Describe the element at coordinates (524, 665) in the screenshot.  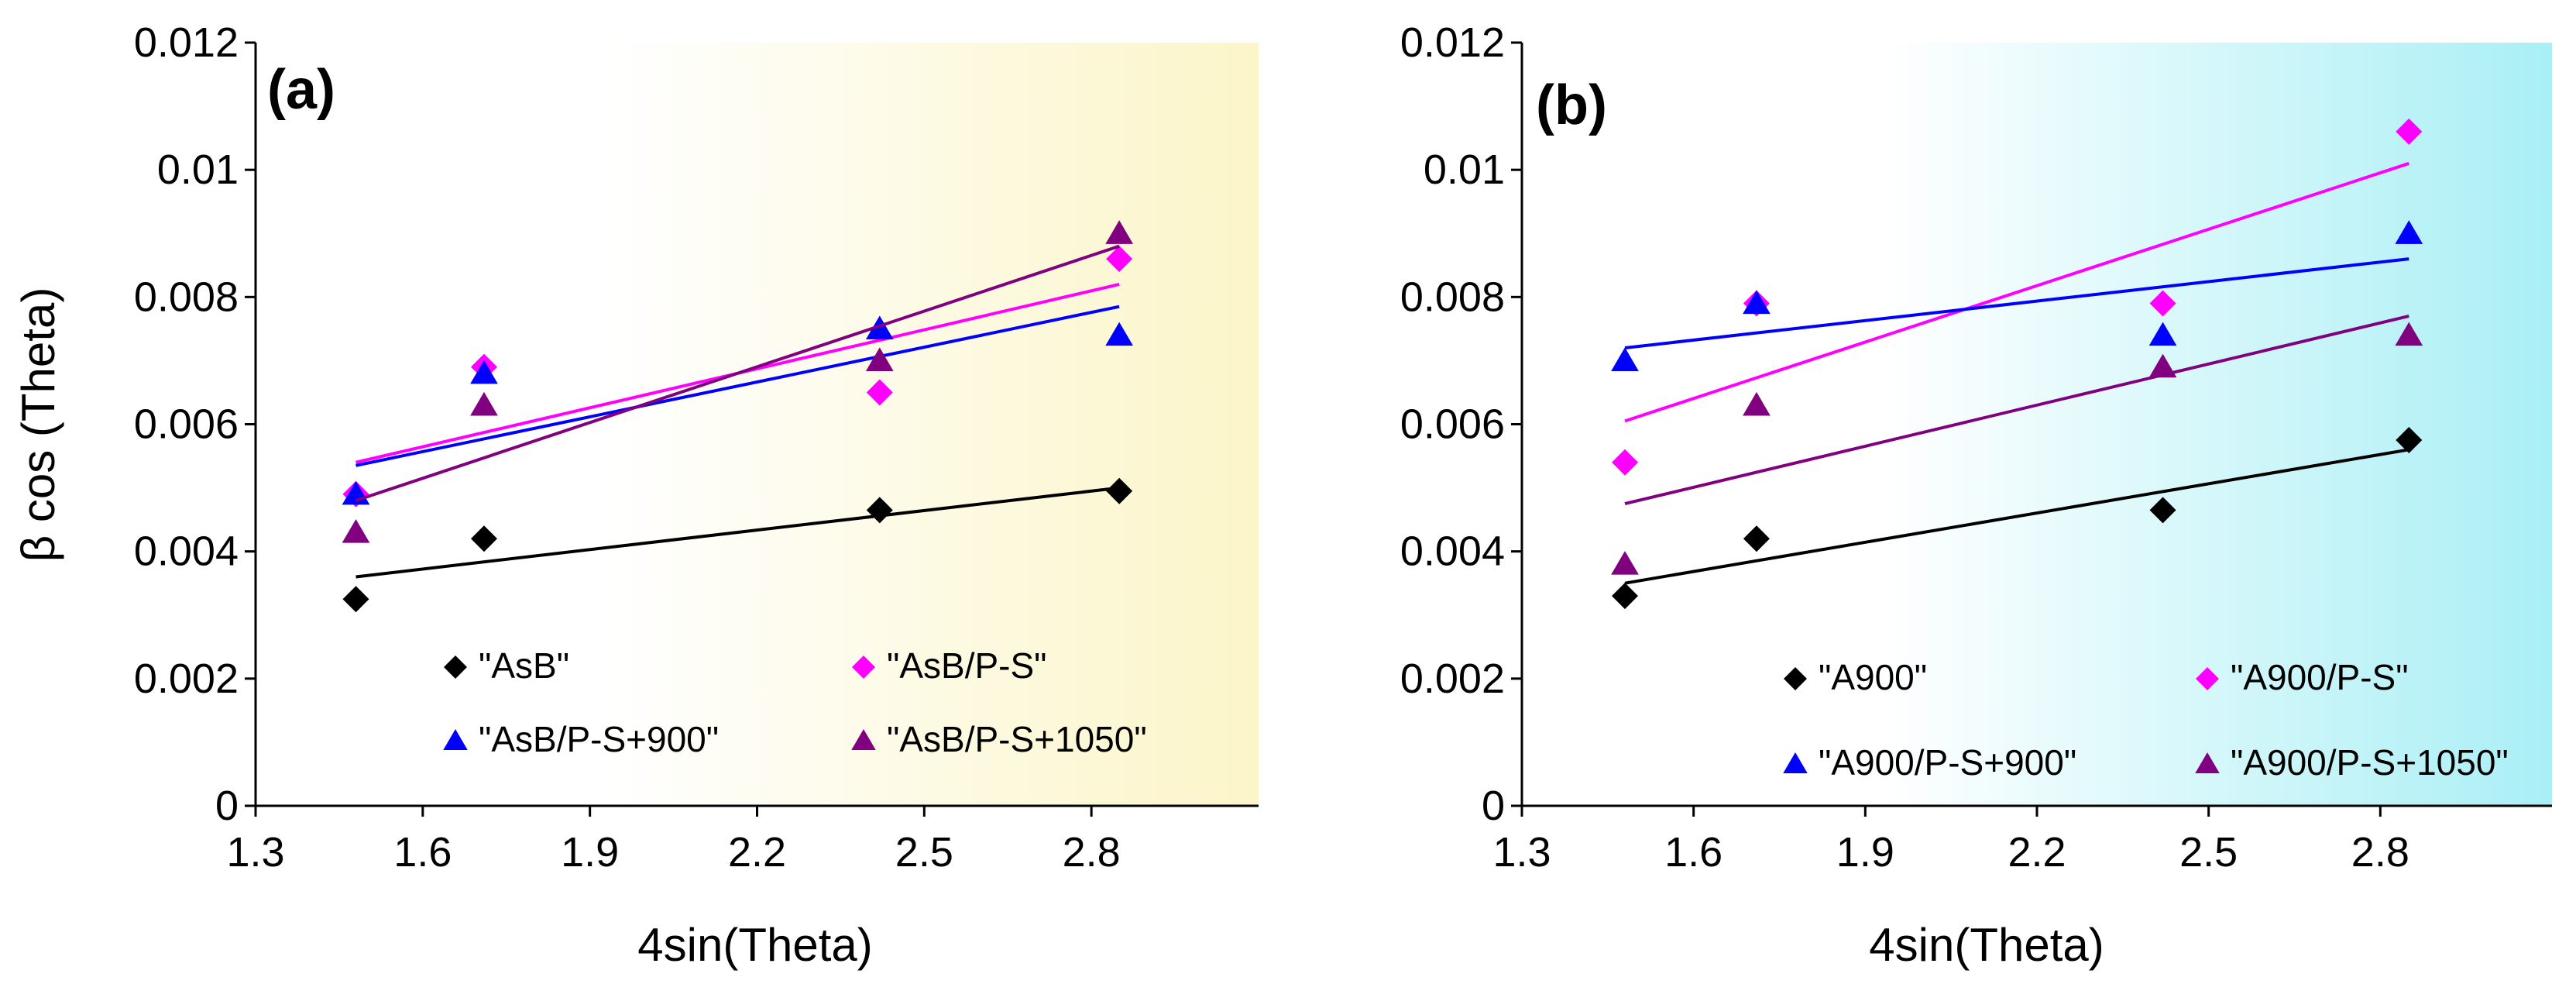
I see `legend-label: "AsB"` at that location.